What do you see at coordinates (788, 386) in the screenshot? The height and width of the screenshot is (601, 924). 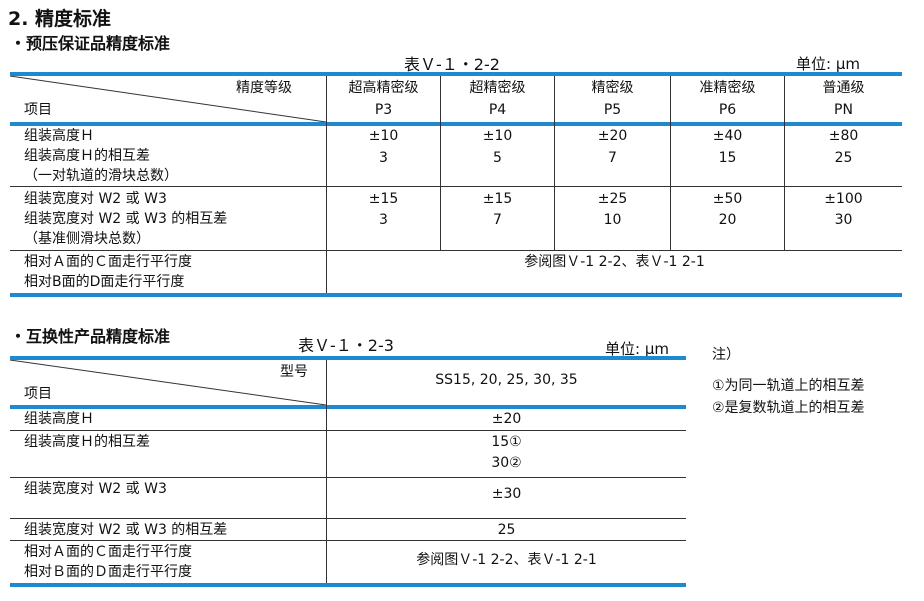 I see `note-item: ①为同一轨道上的相互差` at bounding box center [788, 386].